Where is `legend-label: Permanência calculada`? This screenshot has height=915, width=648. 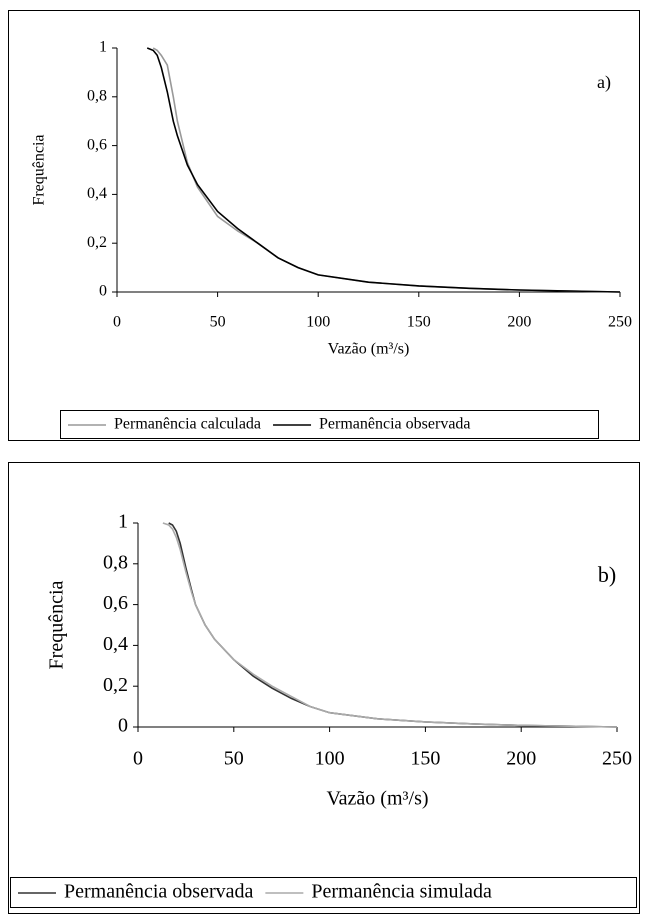 legend-label: Permanência calculada is located at coordinates (187, 424).